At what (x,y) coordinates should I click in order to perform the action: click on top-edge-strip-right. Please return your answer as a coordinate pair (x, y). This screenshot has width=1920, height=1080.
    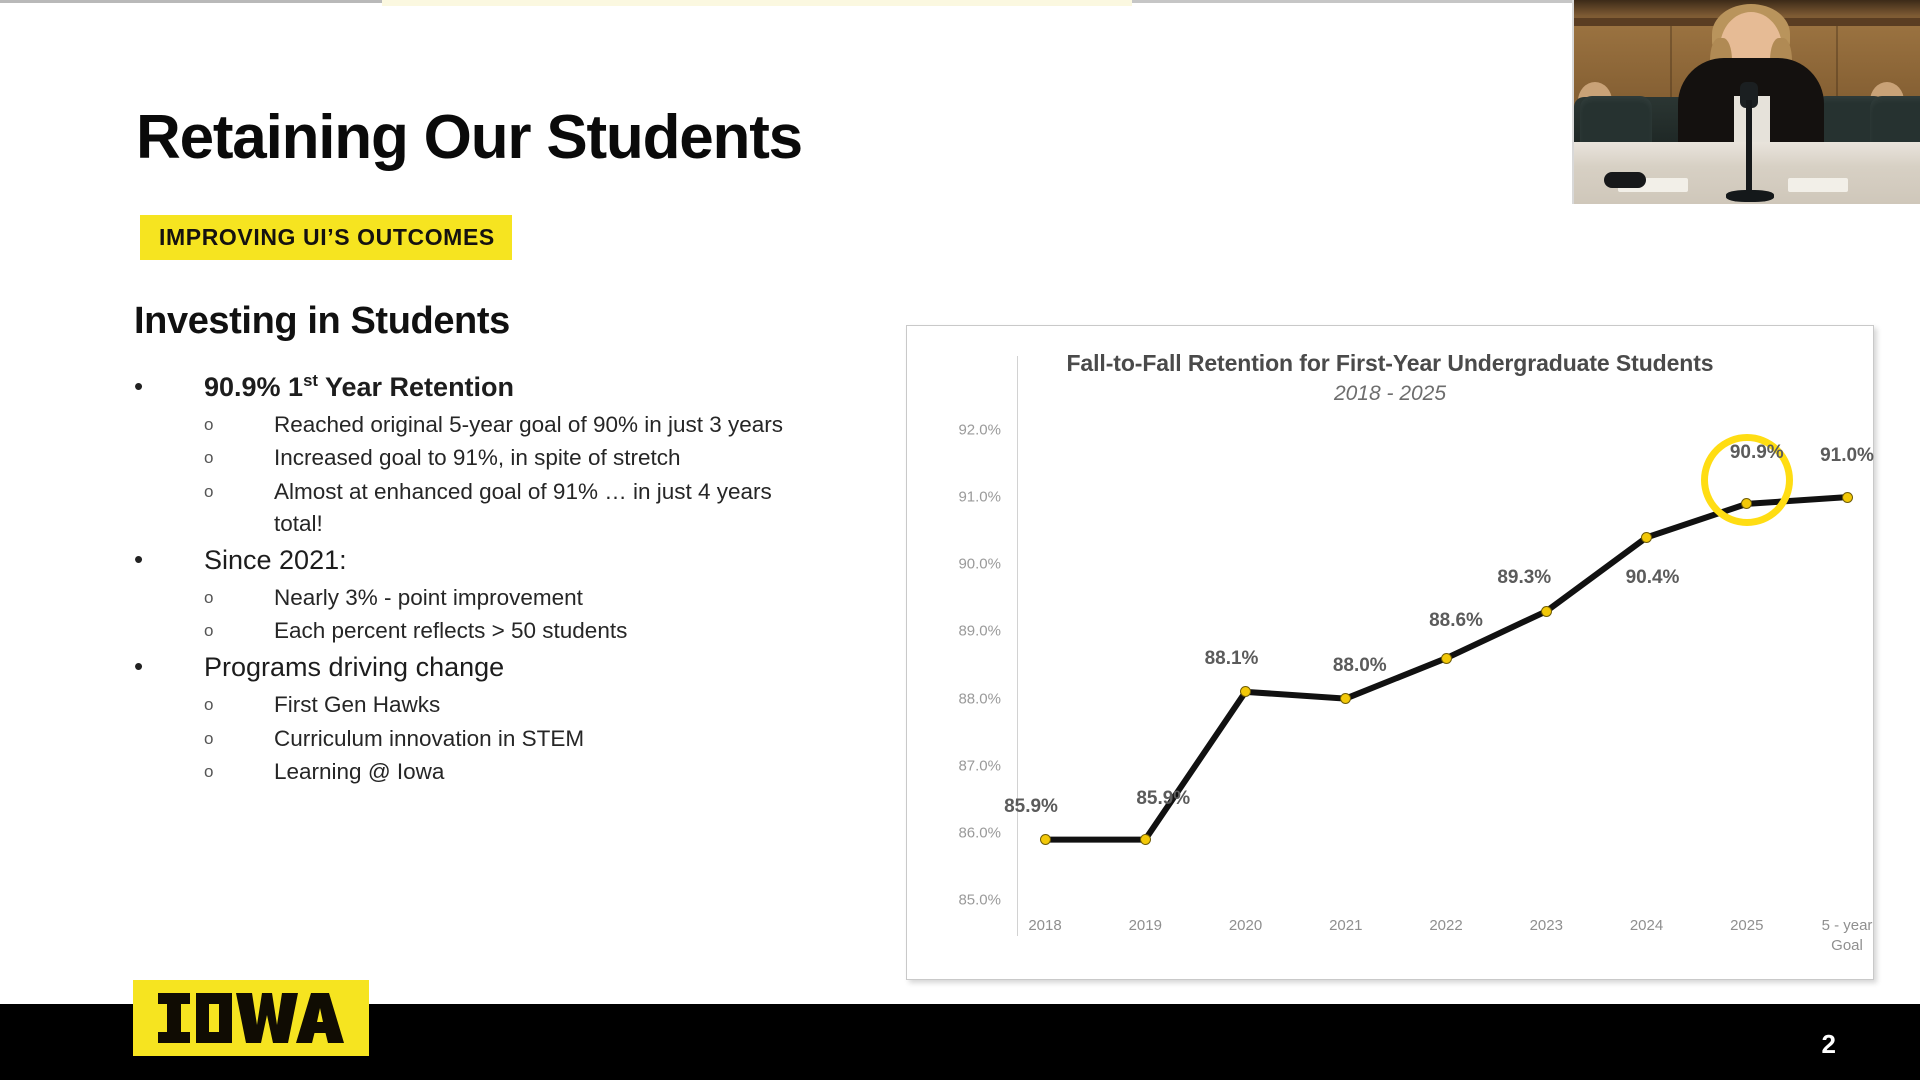
    Looking at the image, I should click on (1352, 1).